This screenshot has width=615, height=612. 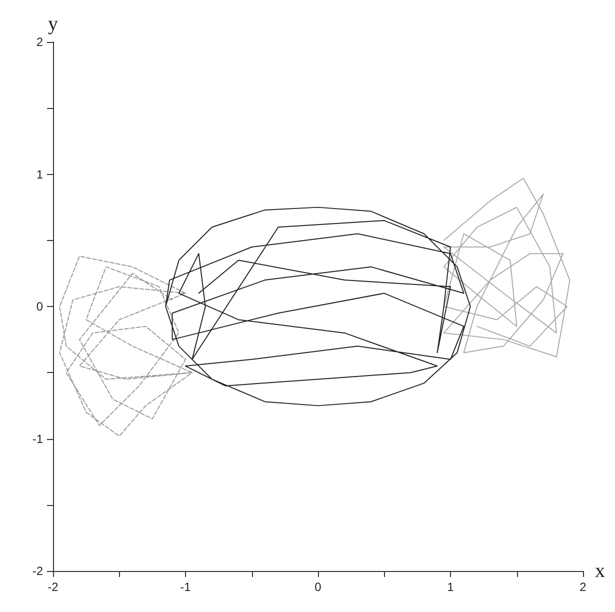 I want to click on x-tick-label: -2, so click(x=53, y=587).